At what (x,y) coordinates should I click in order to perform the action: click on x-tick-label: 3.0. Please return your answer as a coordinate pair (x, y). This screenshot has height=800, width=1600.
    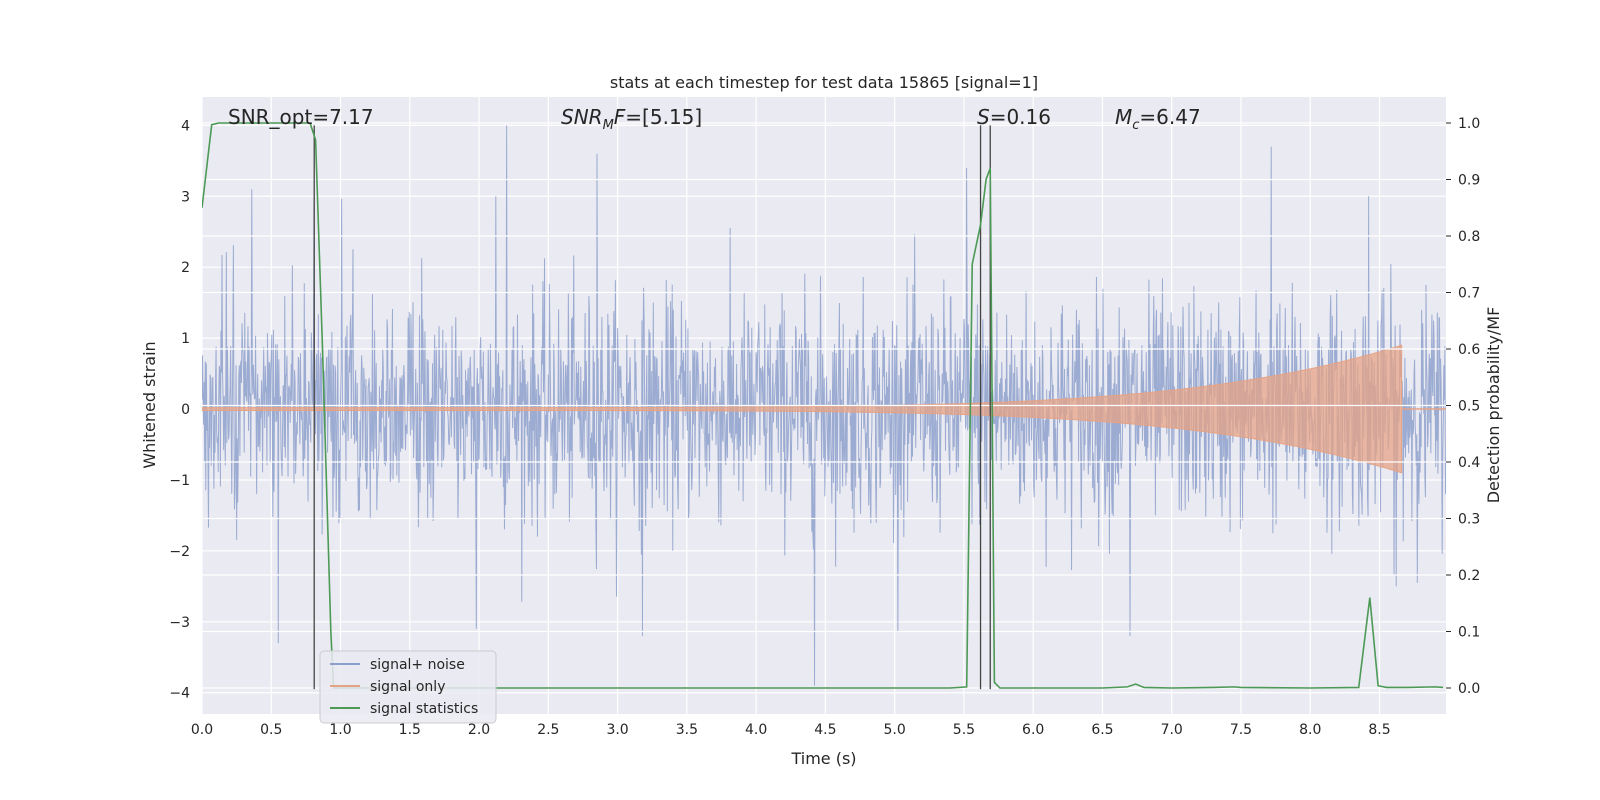
    Looking at the image, I should click on (617, 730).